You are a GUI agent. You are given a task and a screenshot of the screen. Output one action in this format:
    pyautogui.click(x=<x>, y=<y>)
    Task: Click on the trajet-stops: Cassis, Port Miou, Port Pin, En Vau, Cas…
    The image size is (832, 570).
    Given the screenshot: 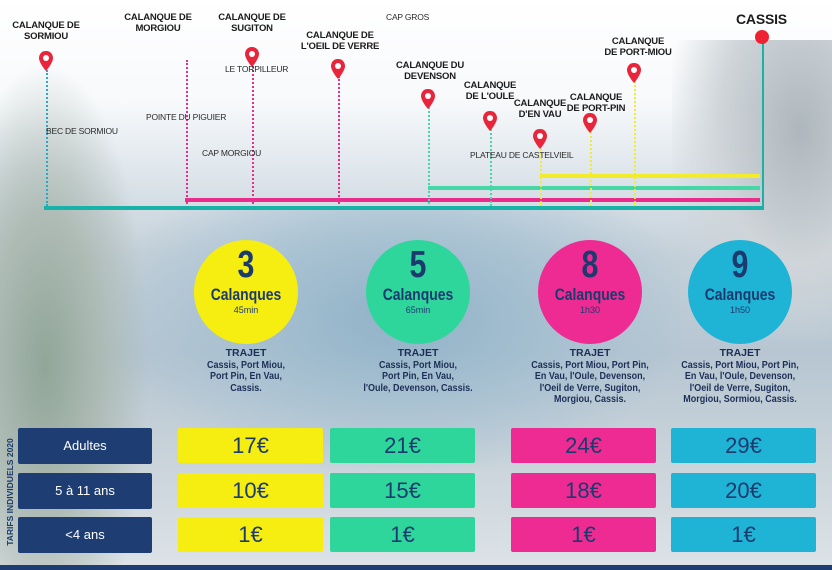 What is the action you would take?
    pyautogui.click(x=246, y=376)
    